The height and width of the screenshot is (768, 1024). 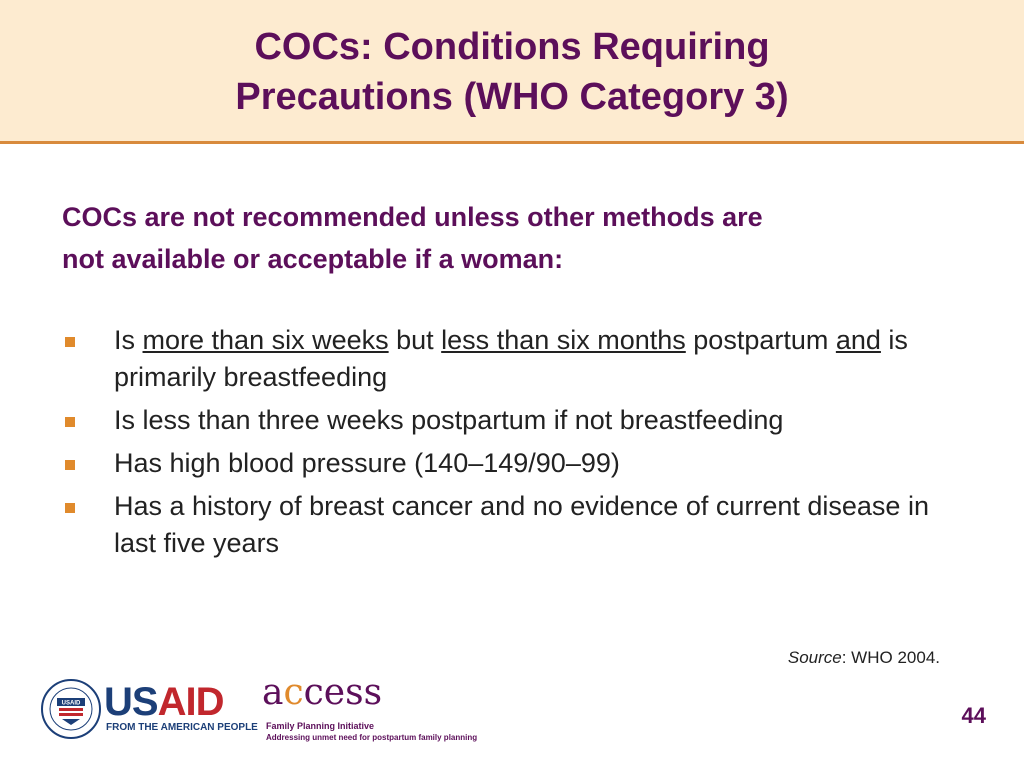 I want to click on access-a: a, so click(x=273, y=692).